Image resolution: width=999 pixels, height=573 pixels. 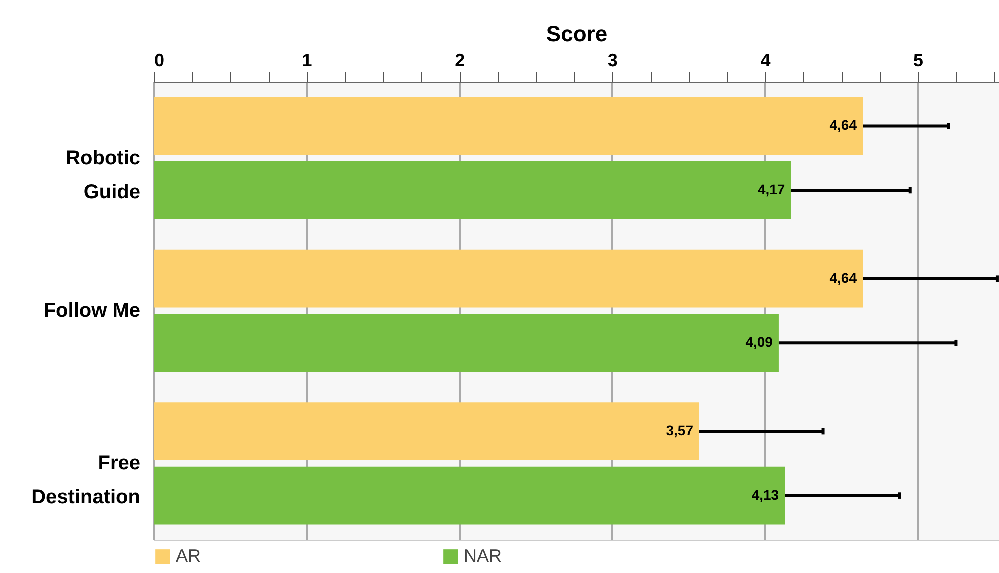 I want to click on legend-label: AR, so click(x=189, y=556).